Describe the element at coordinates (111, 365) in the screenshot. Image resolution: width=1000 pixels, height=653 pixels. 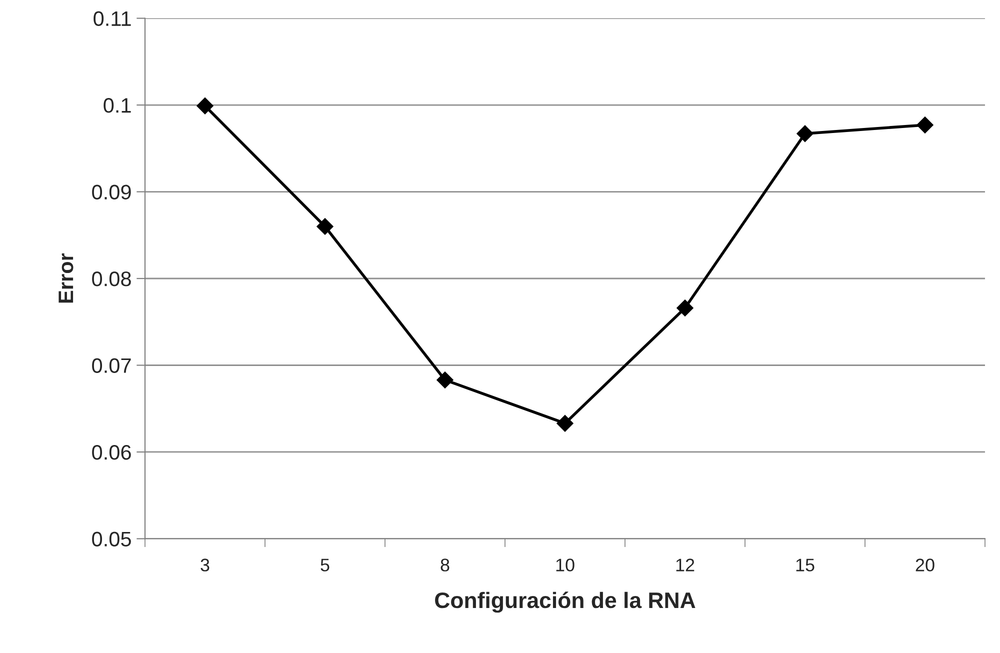
I see `y-tick-label: 0.07` at that location.